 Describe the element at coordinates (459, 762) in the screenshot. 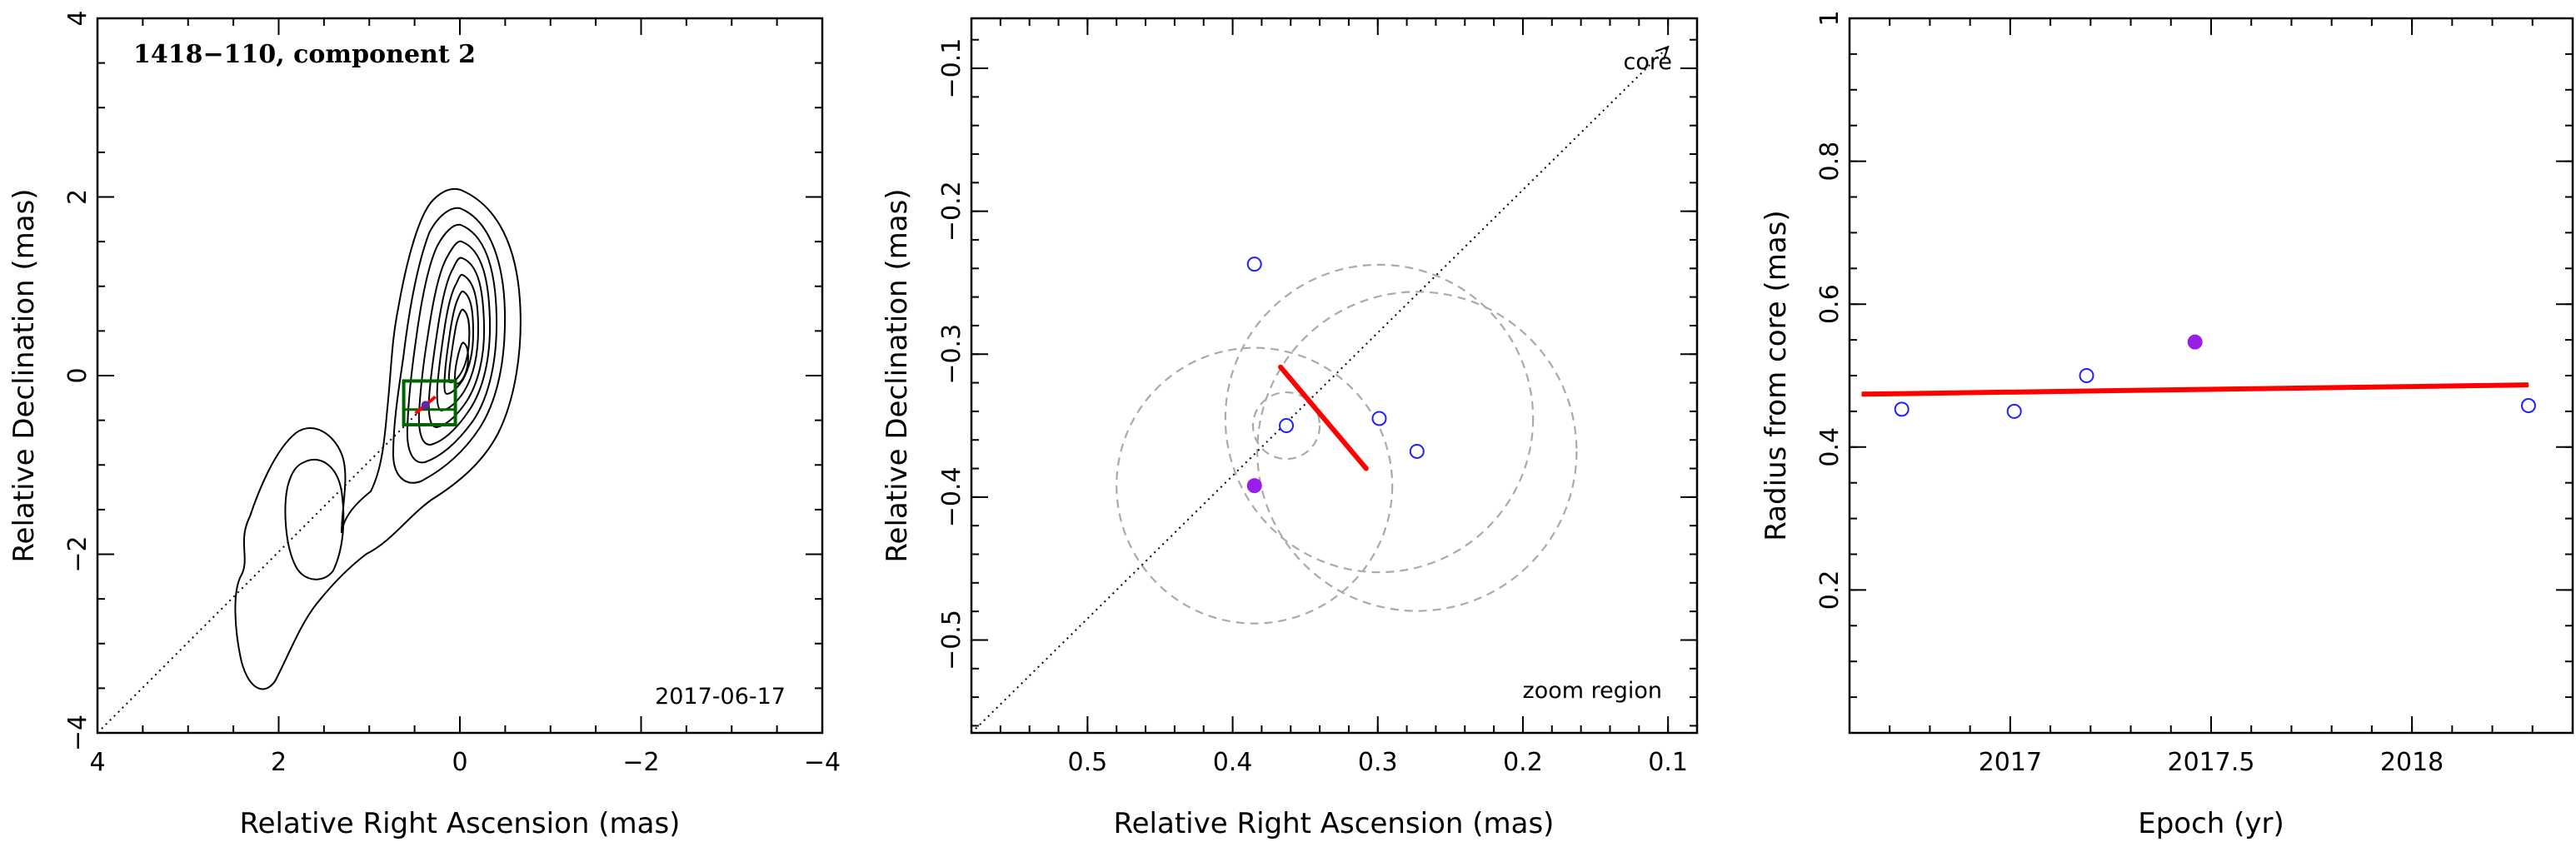

I see `x-tick-label: 0` at that location.